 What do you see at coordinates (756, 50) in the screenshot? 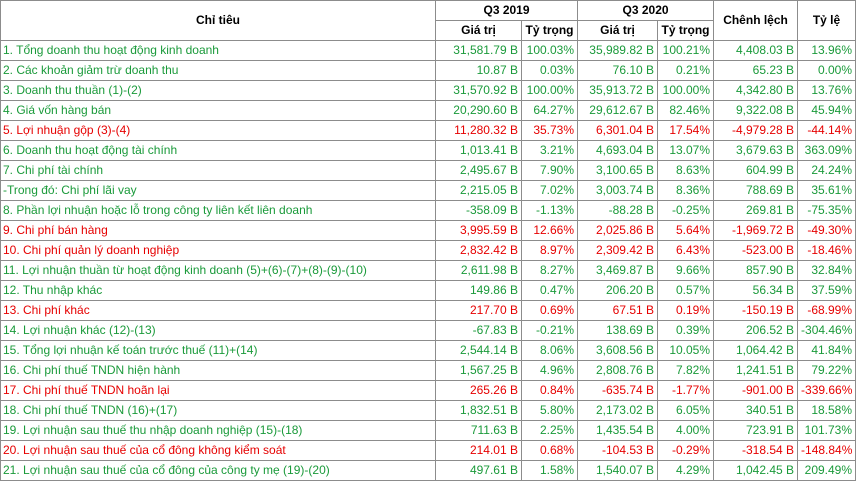
I see `difference: 4,408.03 B` at bounding box center [756, 50].